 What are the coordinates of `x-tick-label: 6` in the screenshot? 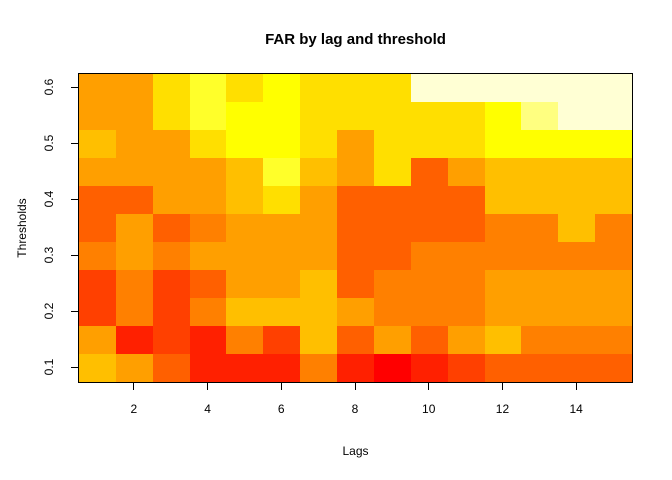 It's located at (281, 409).